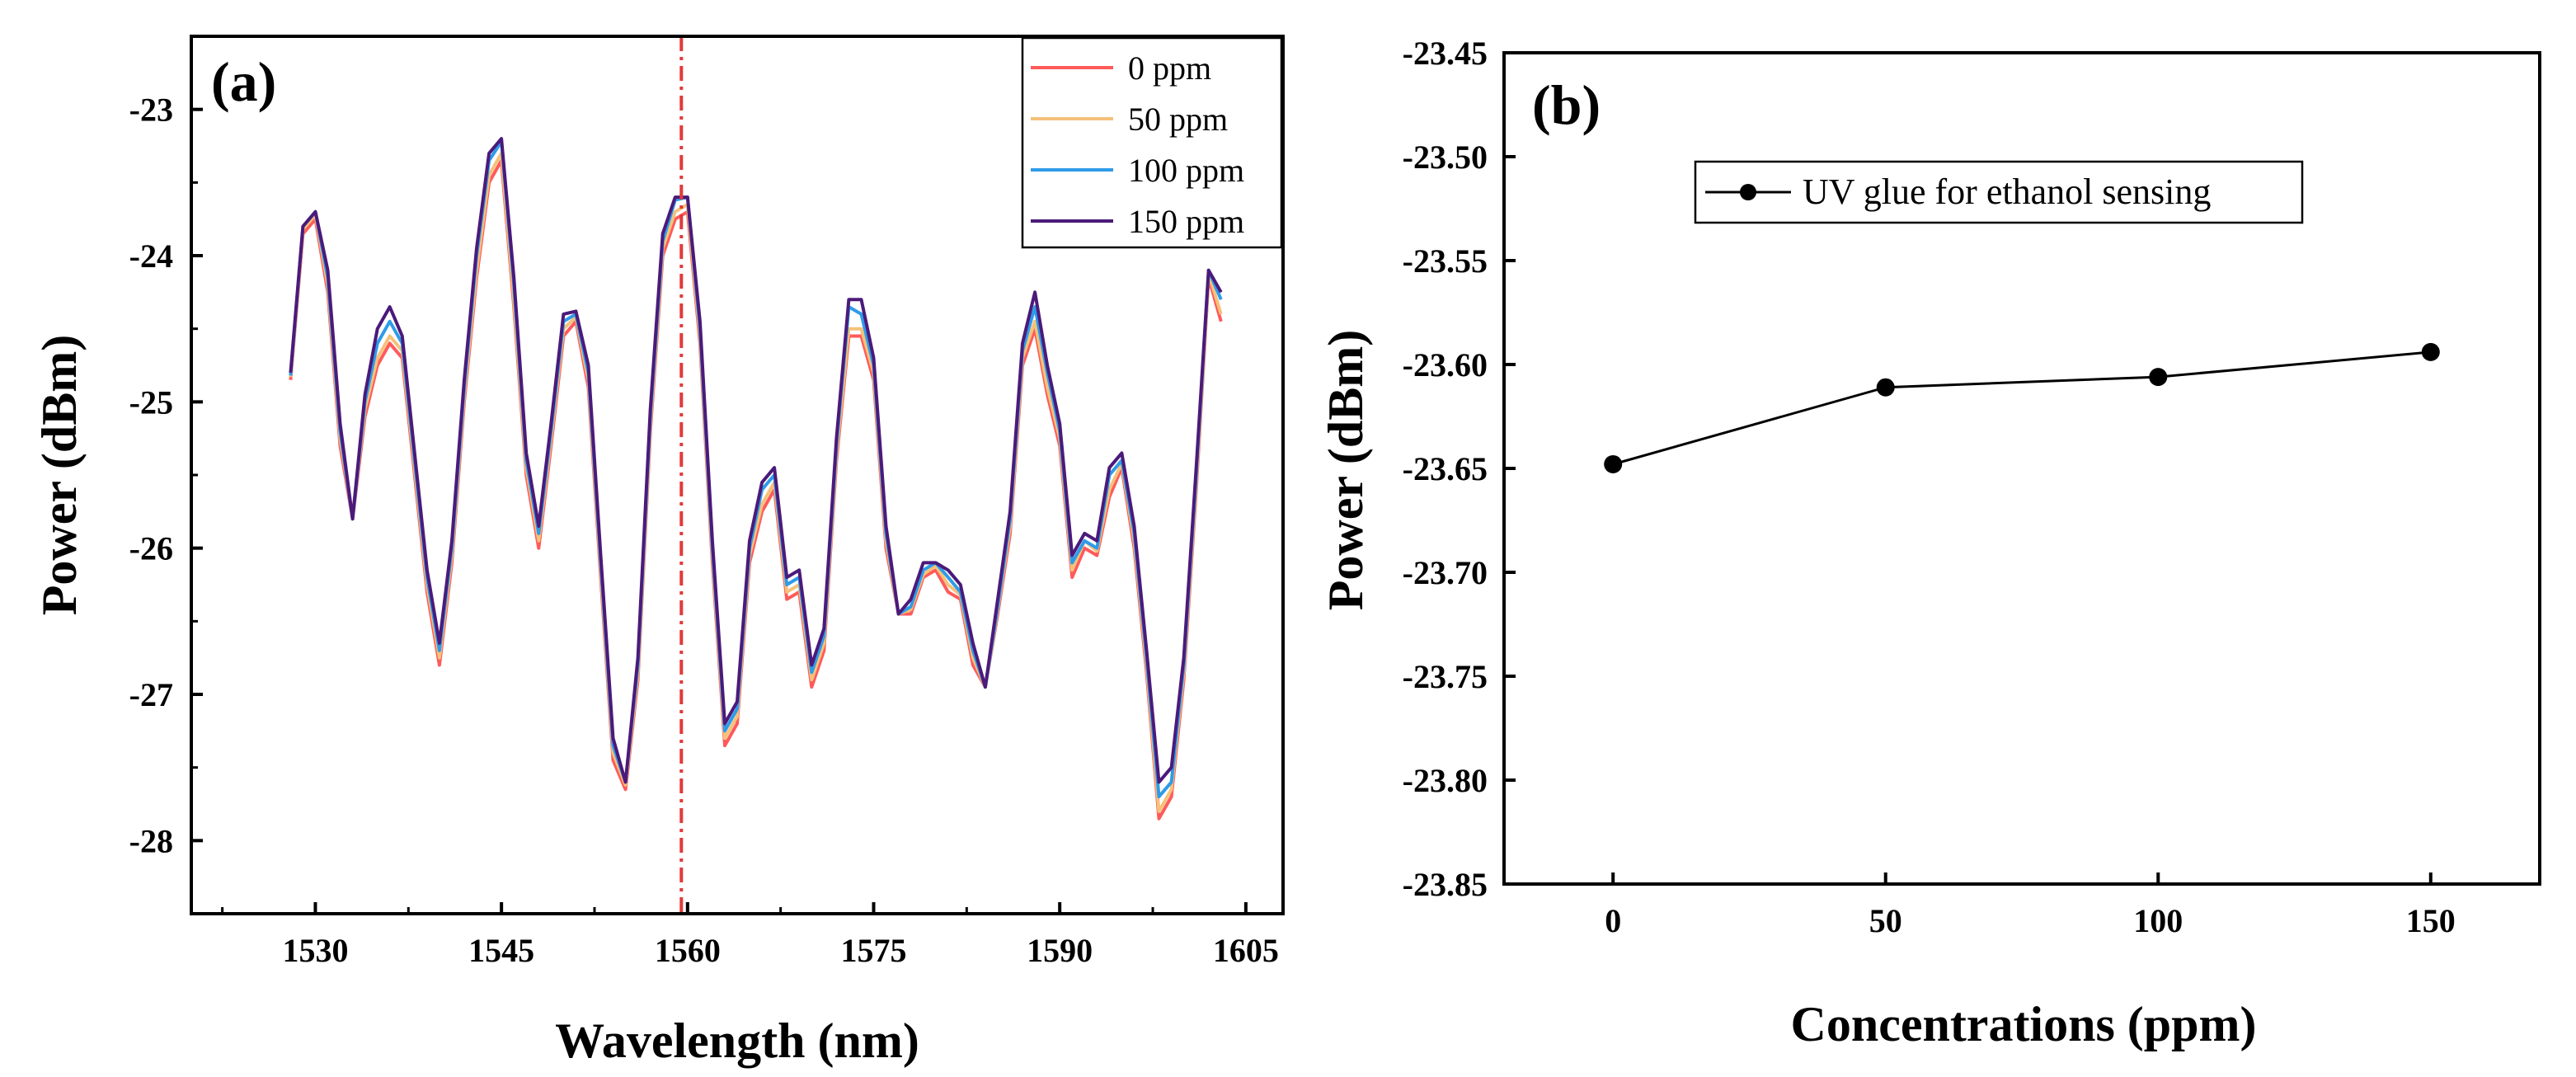 This screenshot has height=1077, width=2576. I want to click on panel-b-y-tick-label: -23.50, so click(1445, 157).